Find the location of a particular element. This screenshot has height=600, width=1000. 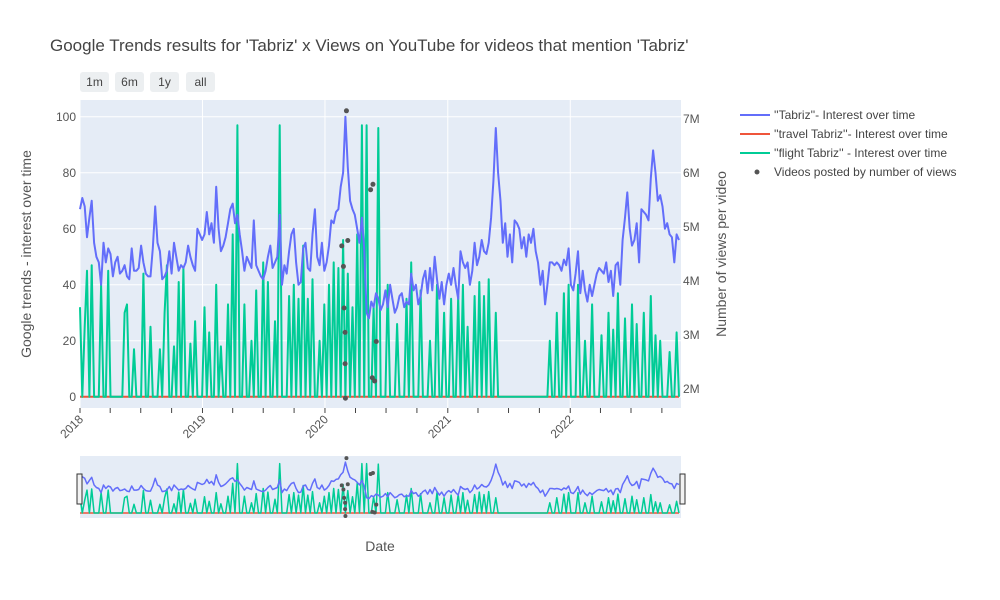

x-tick-label: 2018 is located at coordinates (71, 426).